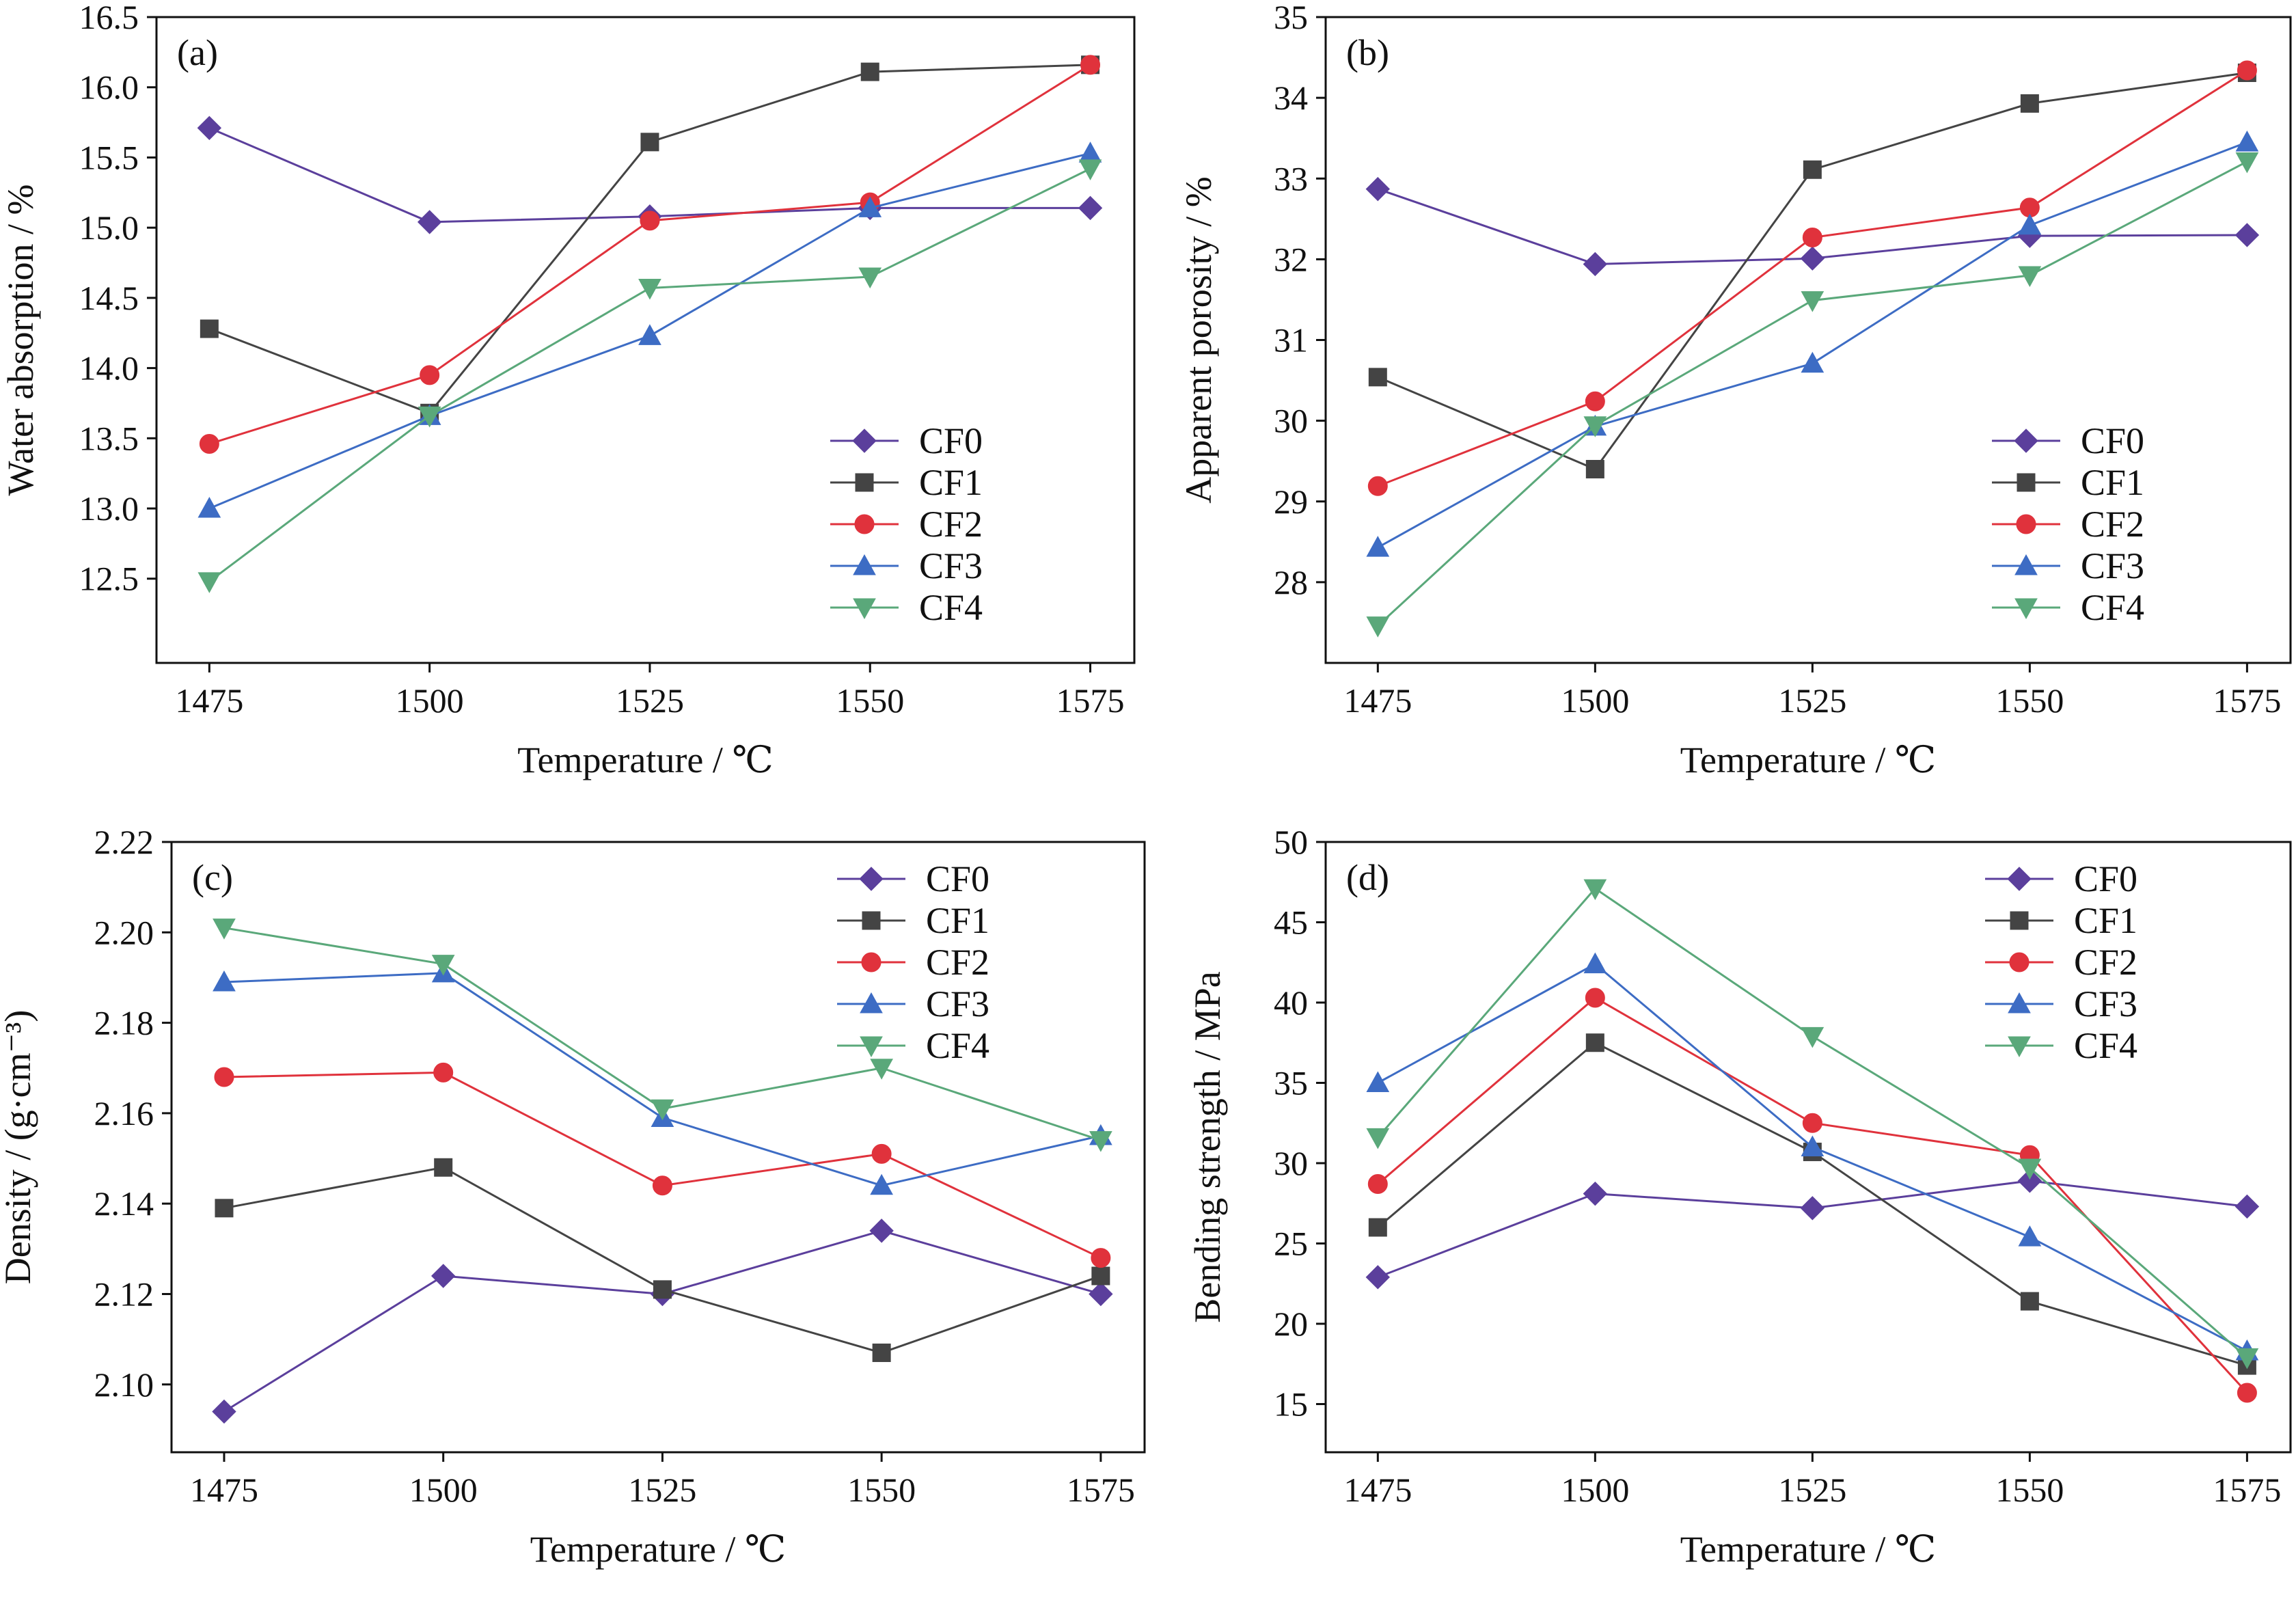 This screenshot has width=2296, height=1619. I want to click on y-tick-label: 2.10, so click(124, 1384).